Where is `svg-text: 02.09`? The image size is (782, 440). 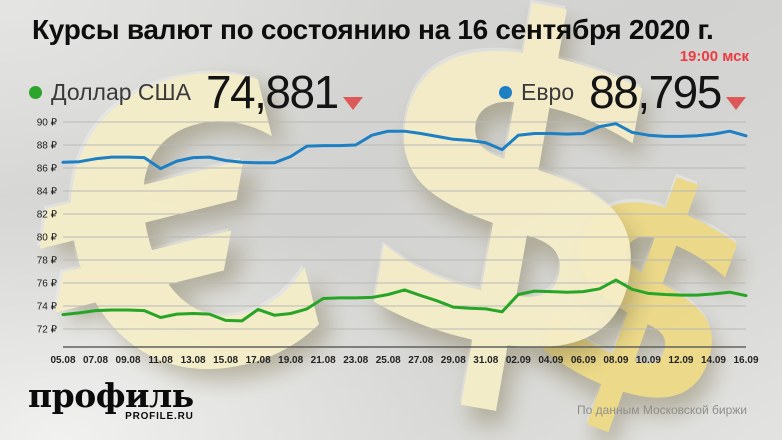 svg-text: 02.09 is located at coordinates (518, 360).